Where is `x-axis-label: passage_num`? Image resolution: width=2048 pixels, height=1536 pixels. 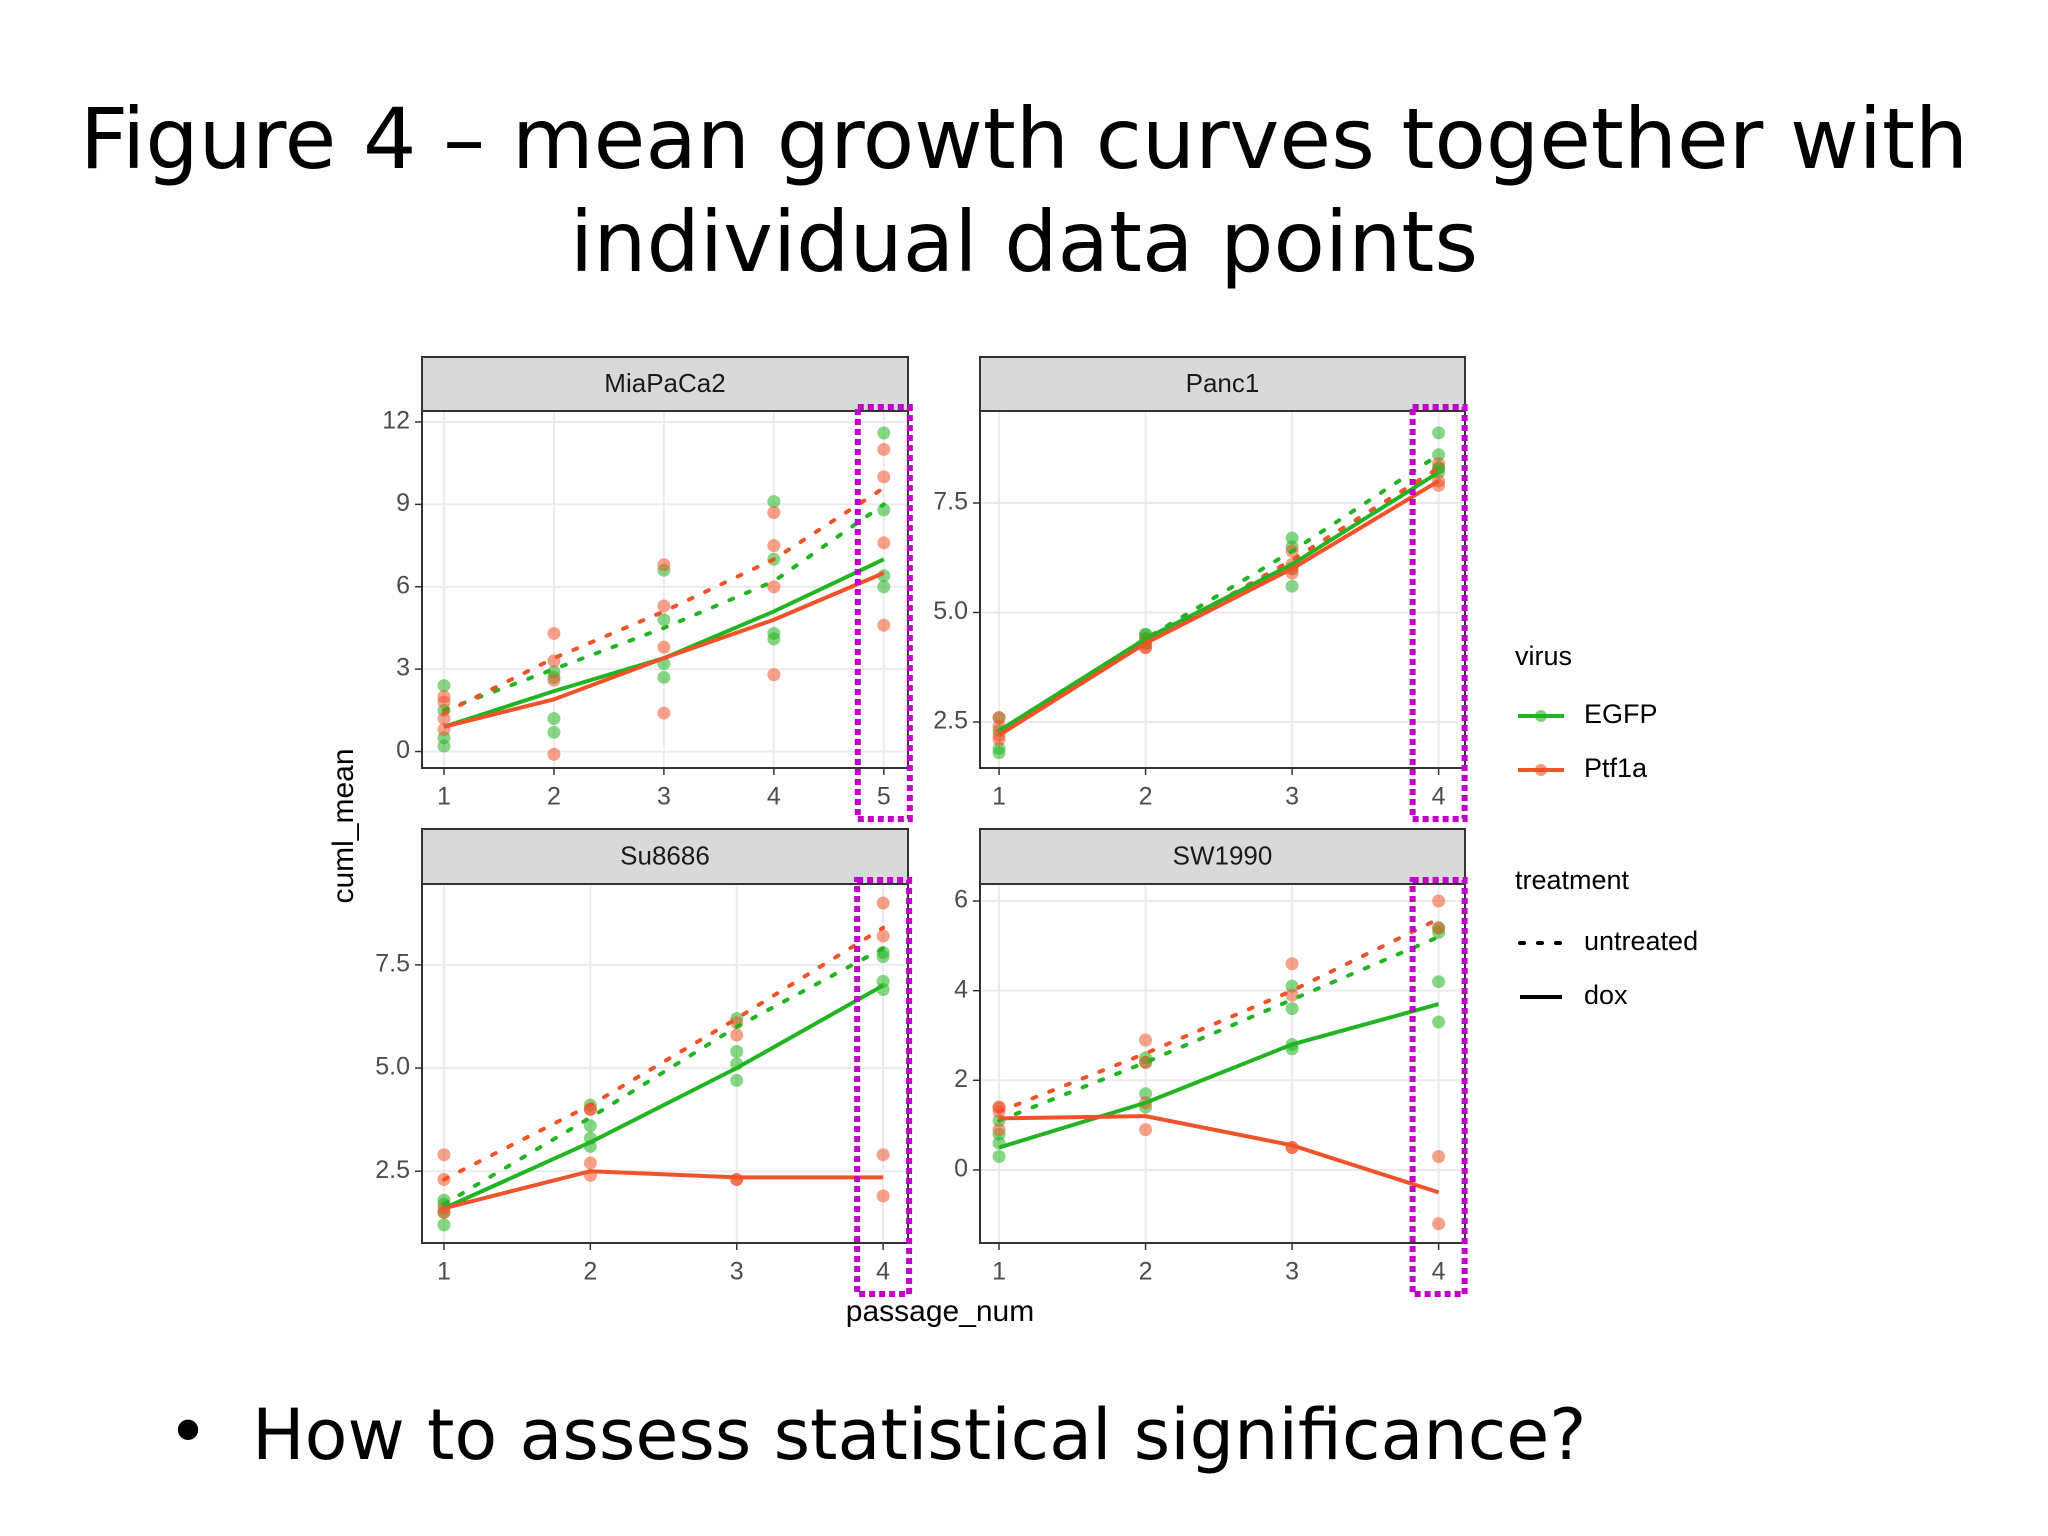
x-axis-label: passage_num is located at coordinates (940, 1311).